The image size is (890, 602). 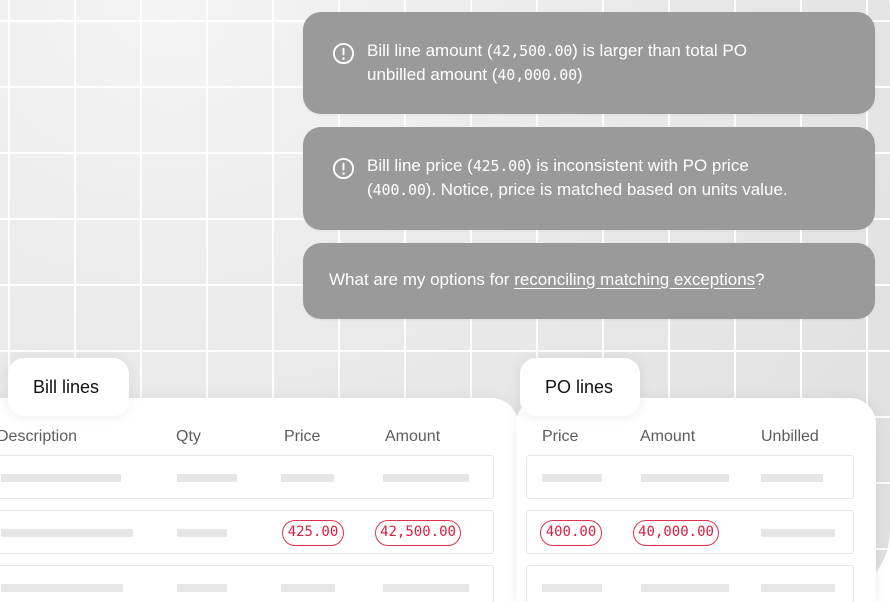 What do you see at coordinates (247, 532) in the screenshot?
I see `table-row-flagged` at bounding box center [247, 532].